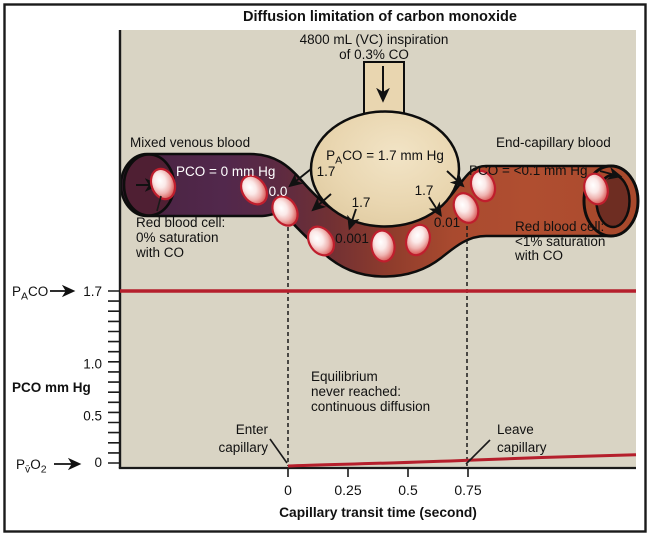  I want to click on arterial-pco-label: PCO = <0.1 mm Hg, so click(528, 170).